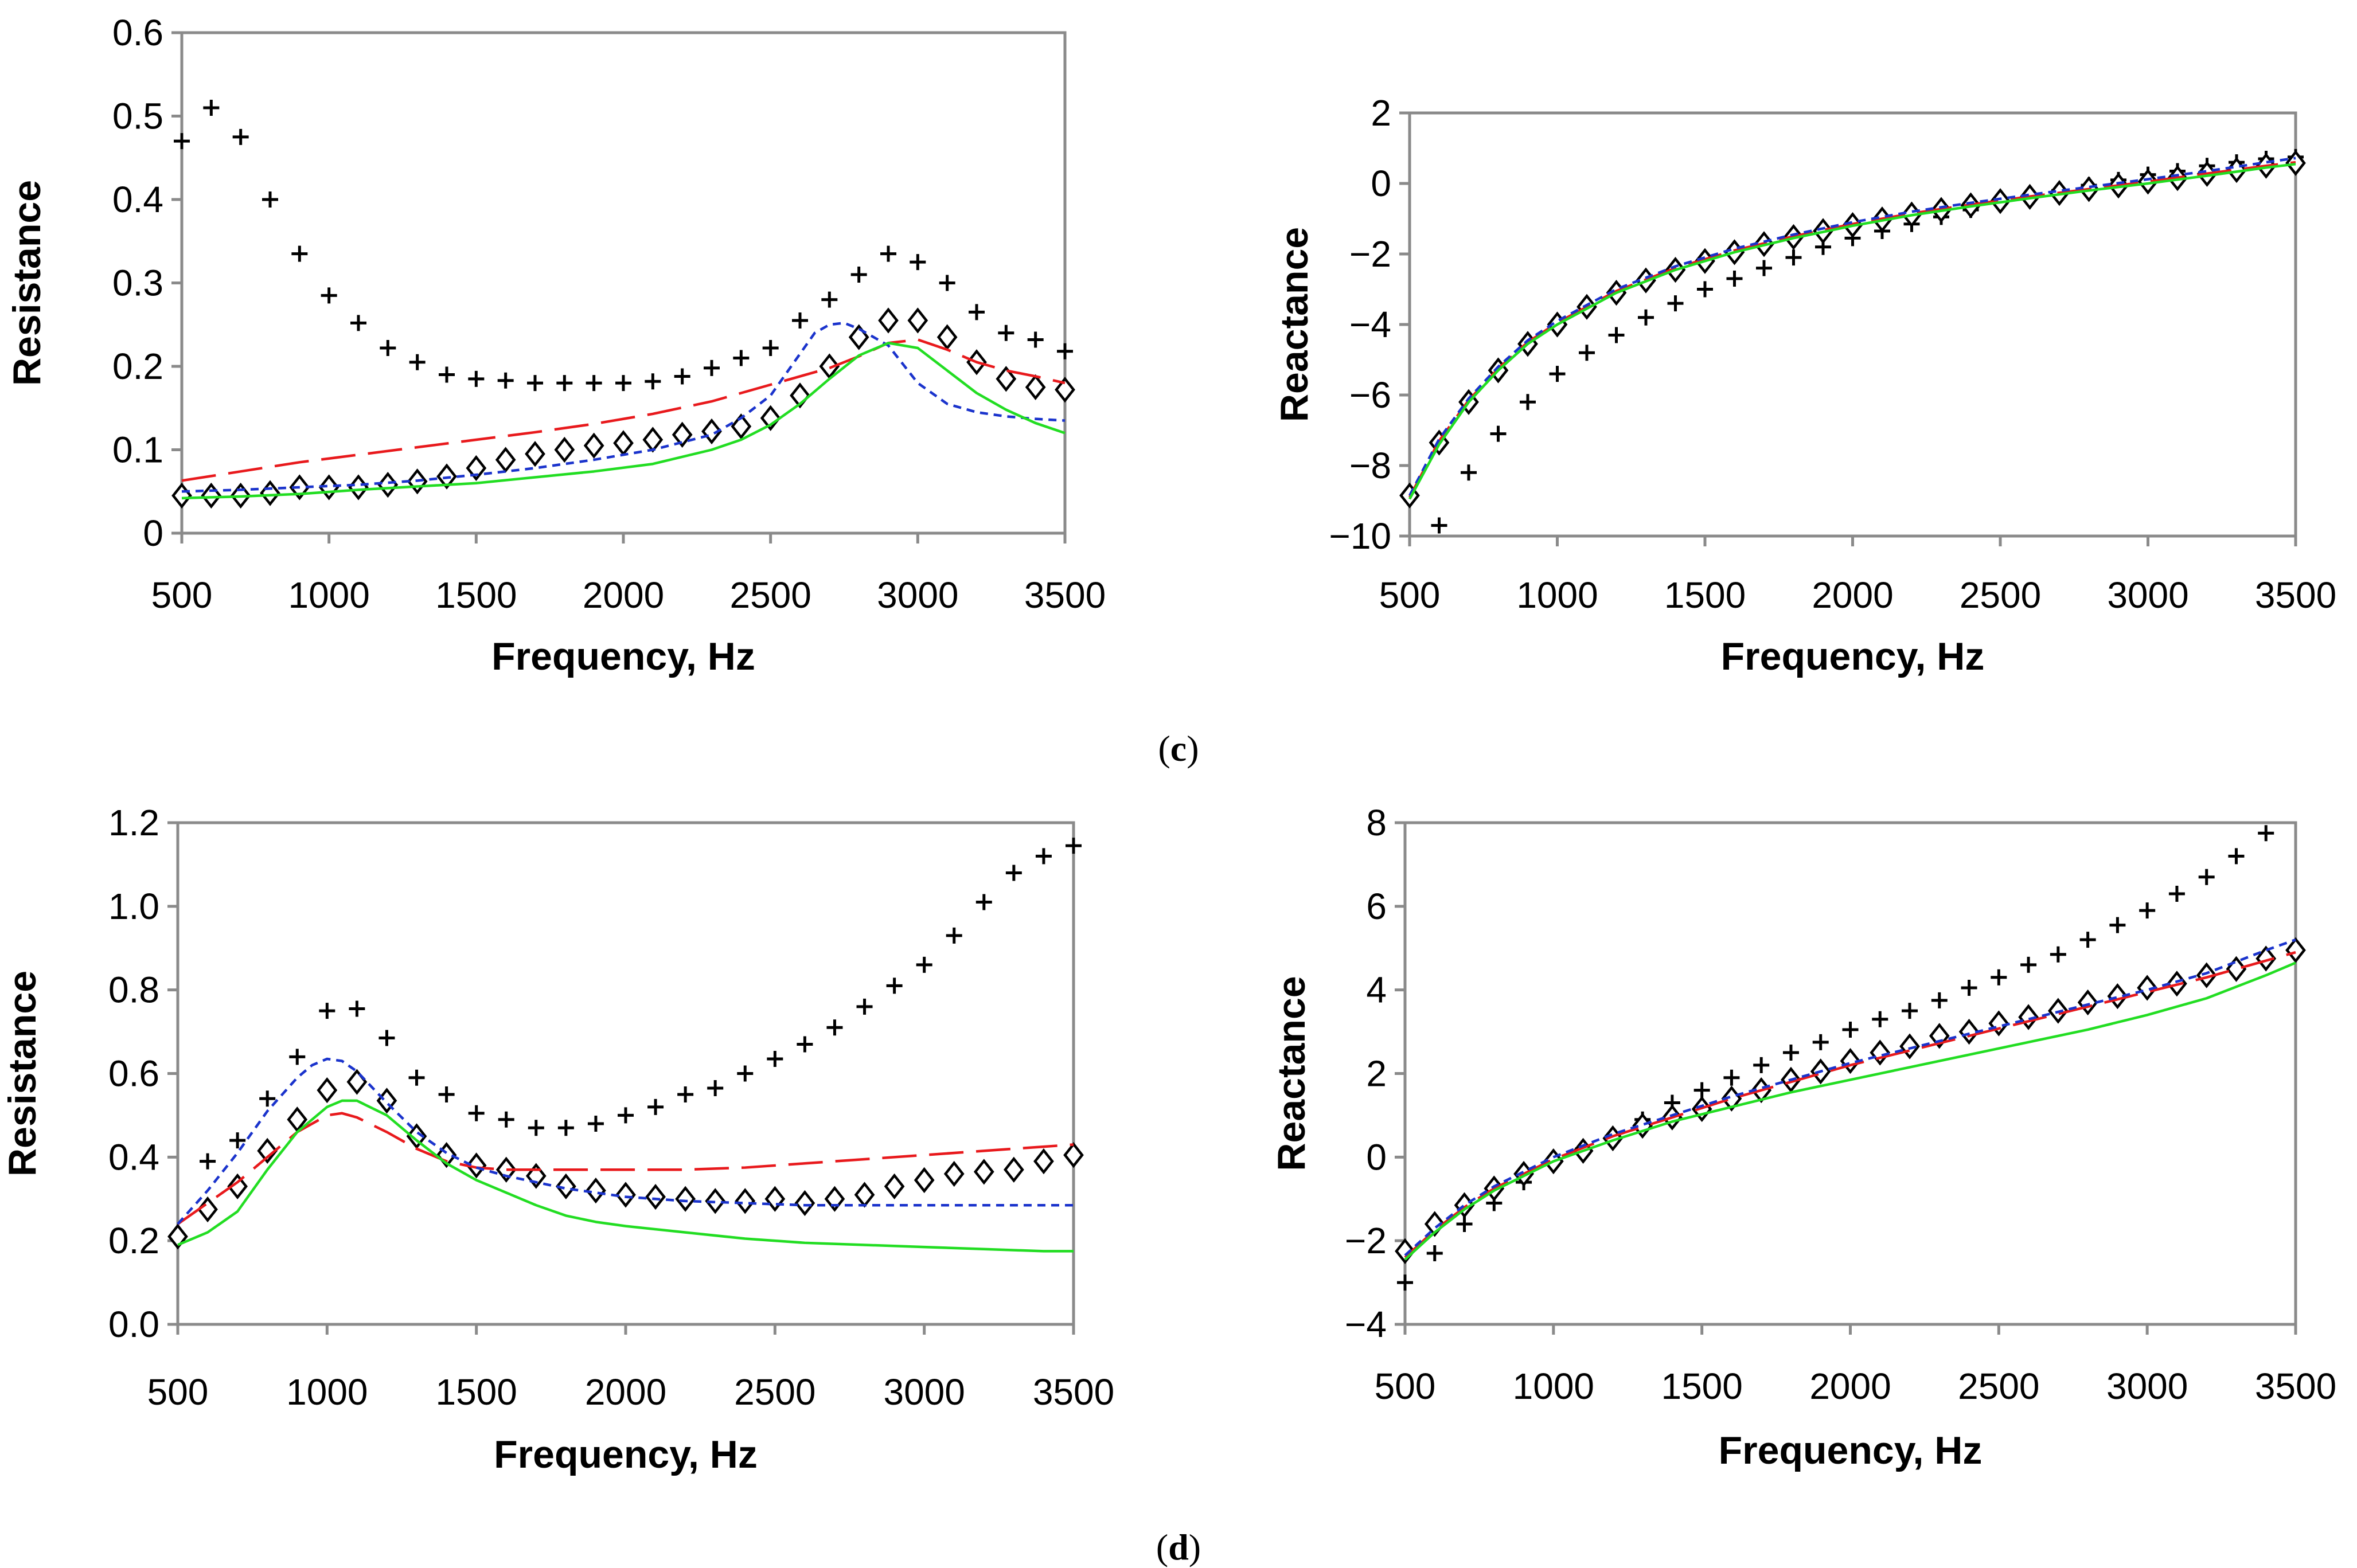  Describe the element at coordinates (1294, 324) in the screenshot. I see `y-axis-label: Reactance` at that location.